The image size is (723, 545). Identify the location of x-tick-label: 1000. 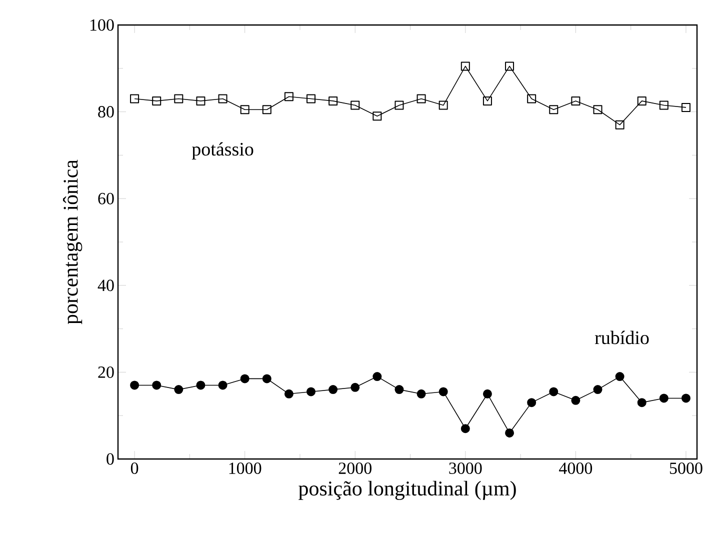
(245, 468).